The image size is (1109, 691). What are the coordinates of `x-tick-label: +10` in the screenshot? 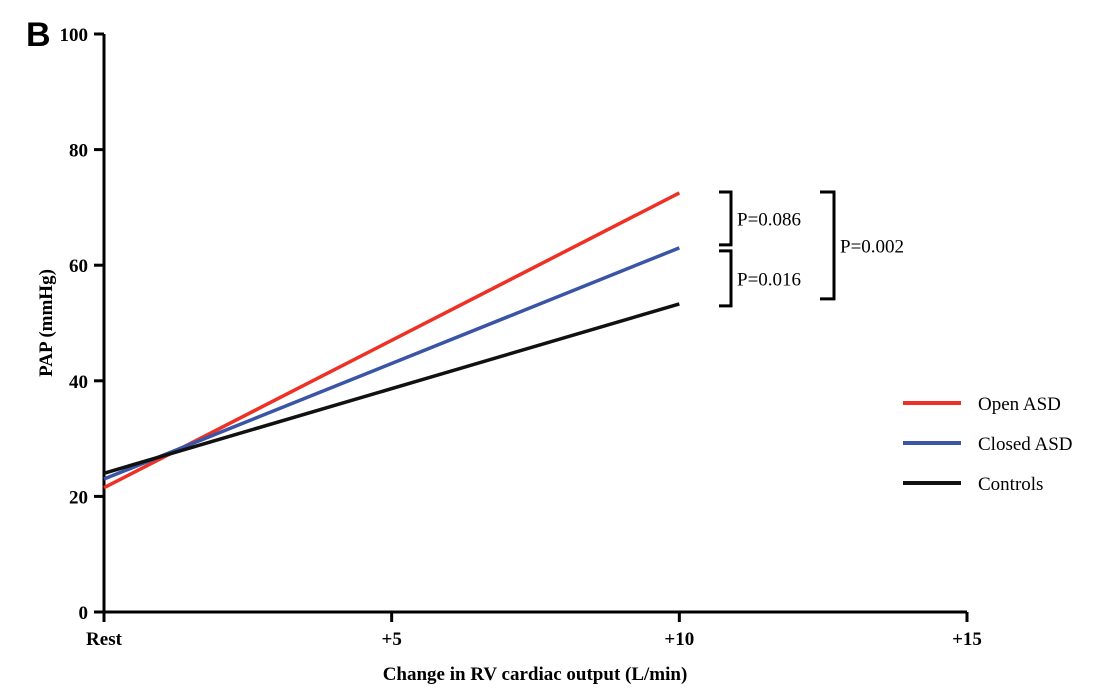 It's located at (679, 639).